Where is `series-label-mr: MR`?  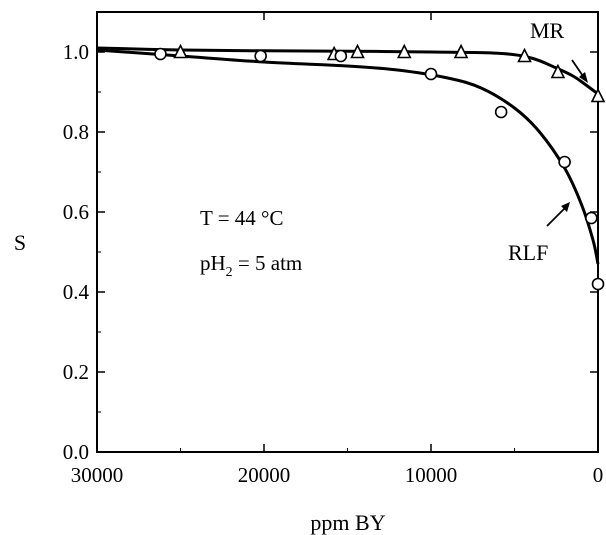 series-label-mr: MR is located at coordinates (547, 30).